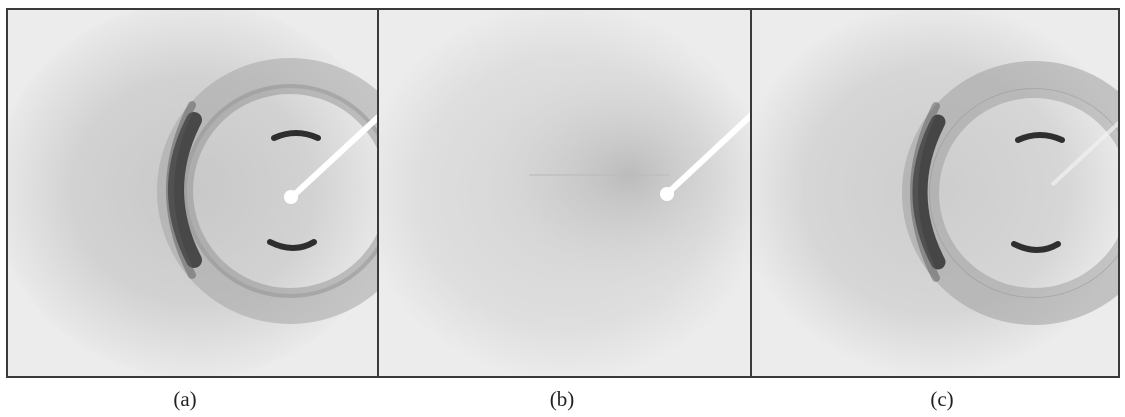 The height and width of the screenshot is (417, 1125). I want to click on panel-caption-b: (b), so click(562, 399).